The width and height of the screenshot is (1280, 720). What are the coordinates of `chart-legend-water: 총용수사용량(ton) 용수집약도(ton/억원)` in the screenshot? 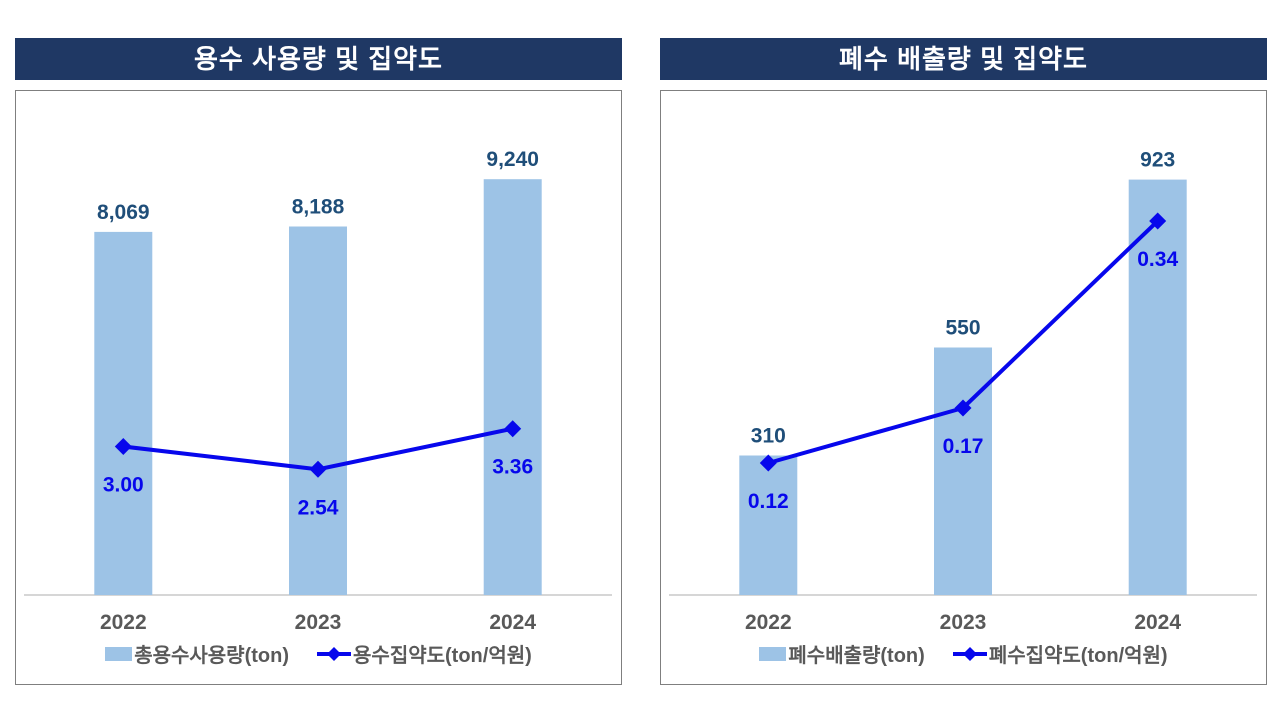 It's located at (318, 653).